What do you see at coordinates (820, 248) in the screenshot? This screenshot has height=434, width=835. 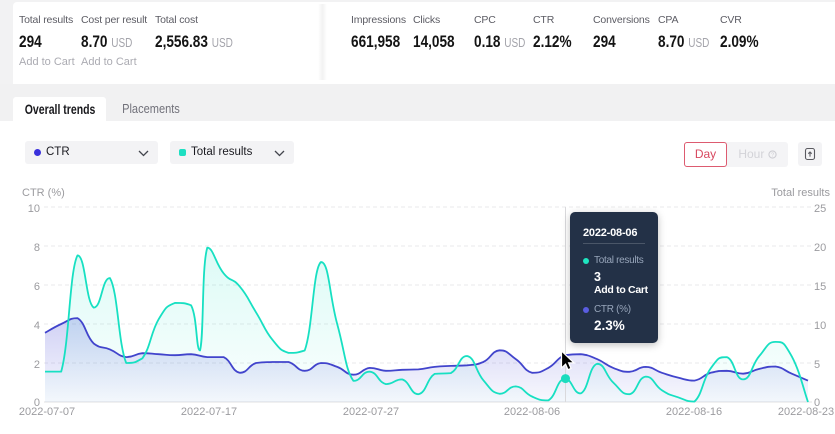 I see `svg-text: 20` at bounding box center [820, 248].